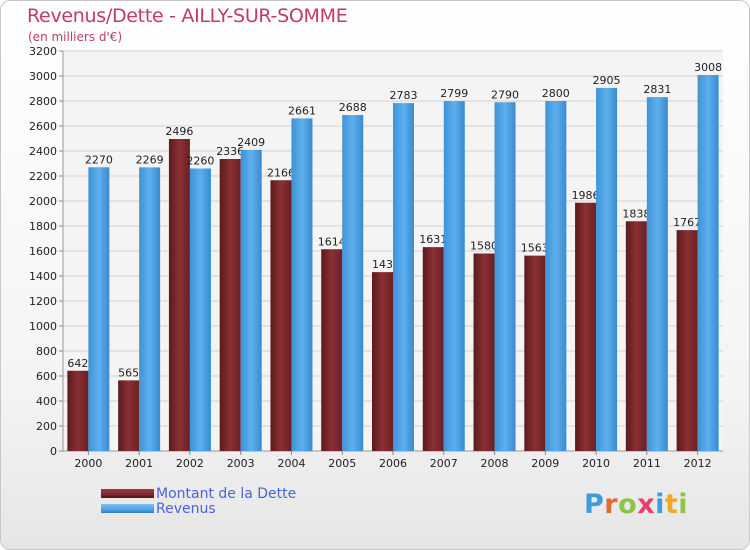 This screenshot has width=750, height=550. What do you see at coordinates (43, 301) in the screenshot?
I see `y-tick-label: 1200` at bounding box center [43, 301].